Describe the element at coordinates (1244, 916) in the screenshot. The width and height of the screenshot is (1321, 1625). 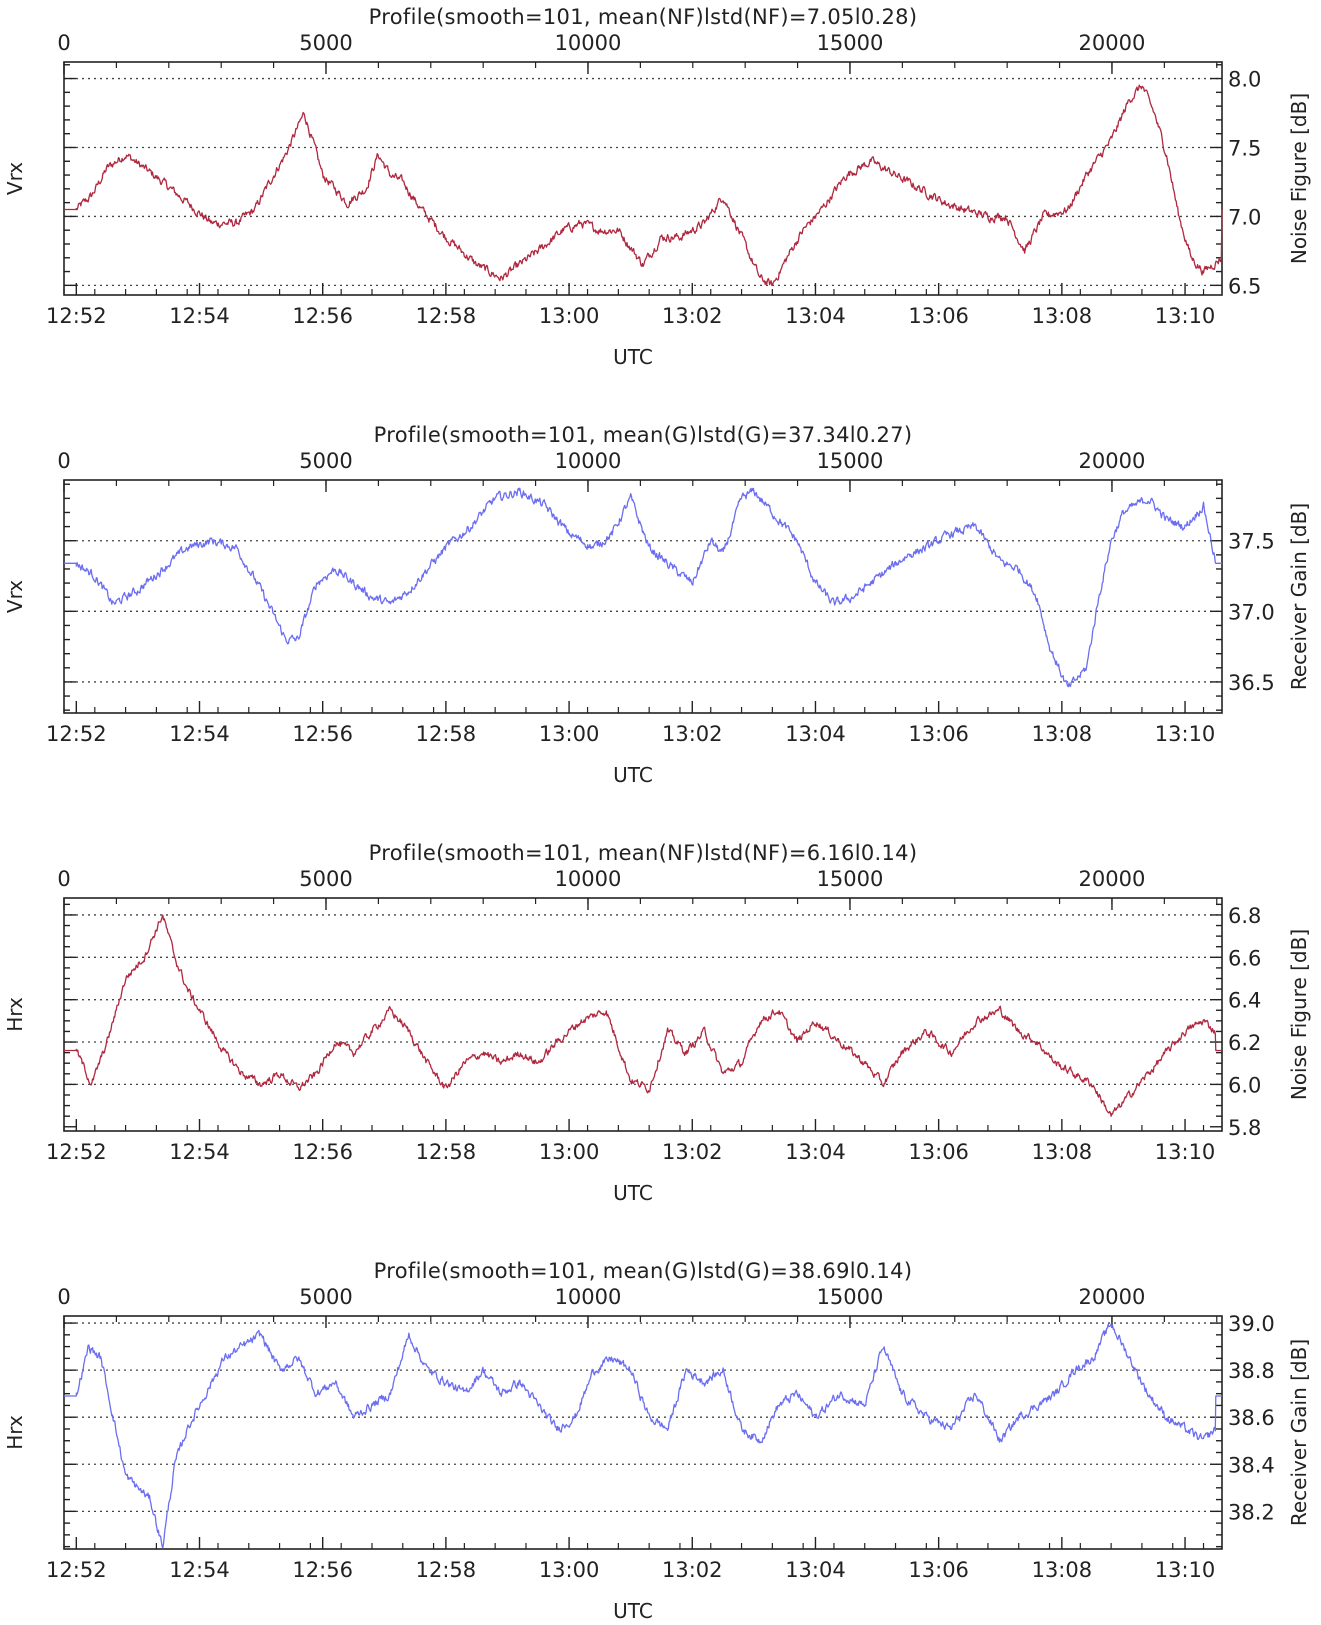
I see `y-tick-label: 6.8` at that location.